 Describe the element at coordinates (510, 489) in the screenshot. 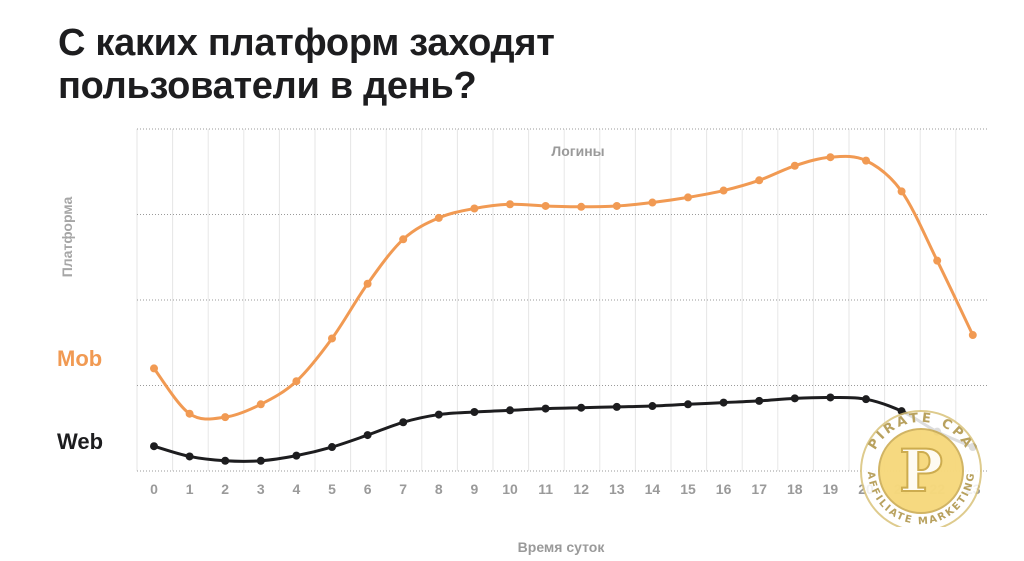

I see `x-tick-label: 10` at that location.